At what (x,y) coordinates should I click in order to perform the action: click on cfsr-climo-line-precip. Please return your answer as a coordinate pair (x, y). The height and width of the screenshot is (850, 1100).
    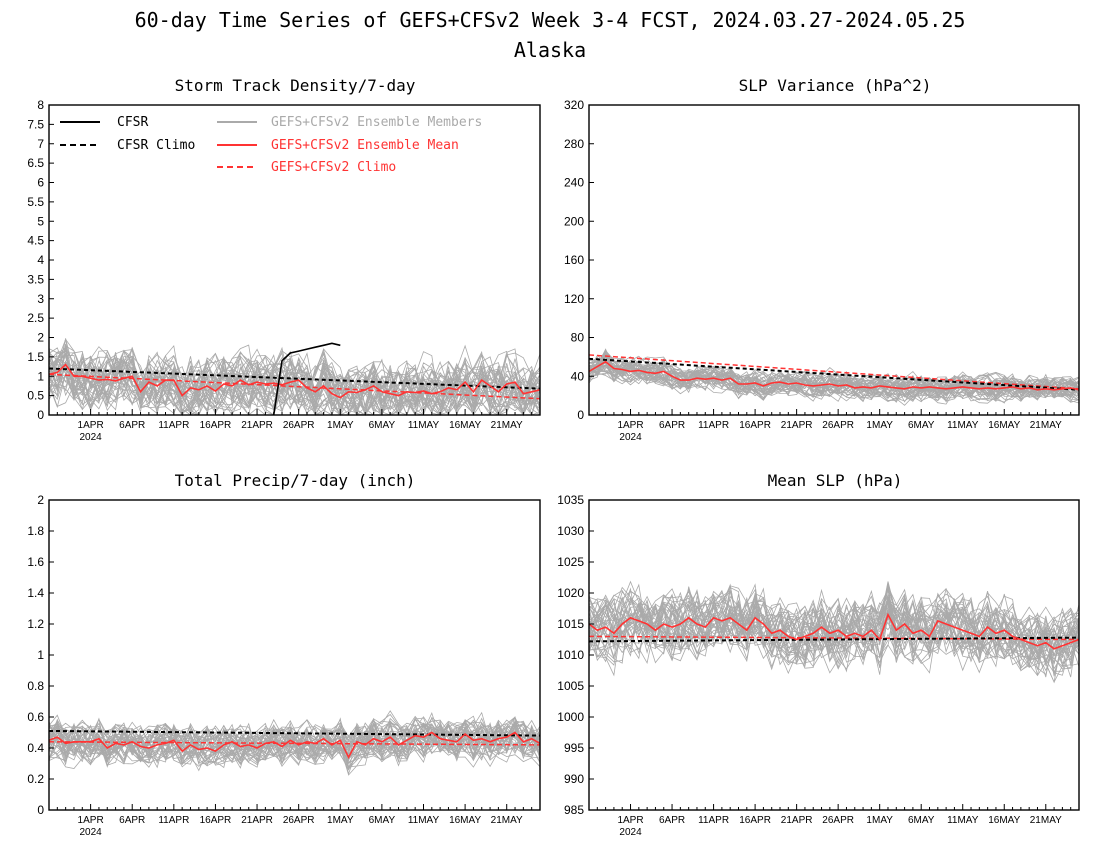
    Looking at the image, I should click on (294, 733).